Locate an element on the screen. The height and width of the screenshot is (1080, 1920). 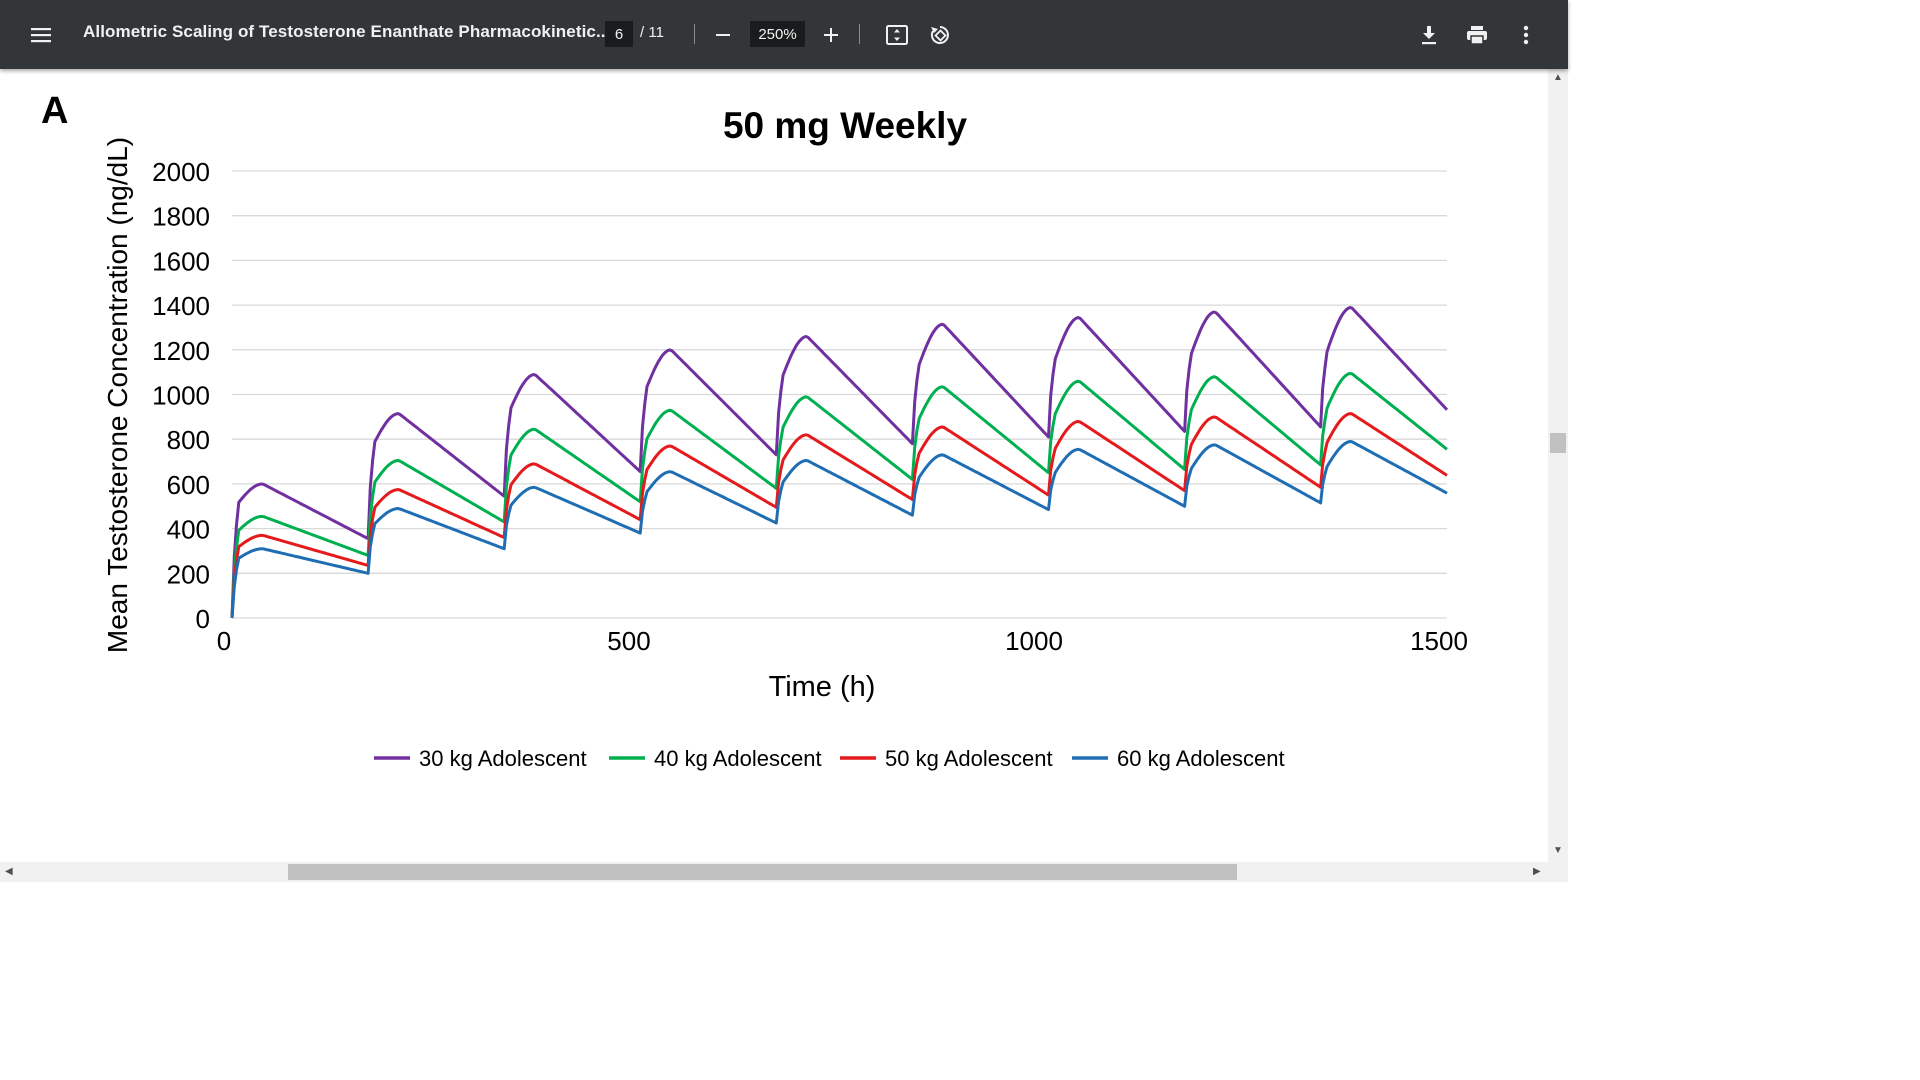
scroll-down-arrow: ▼ is located at coordinates (1558, 850).